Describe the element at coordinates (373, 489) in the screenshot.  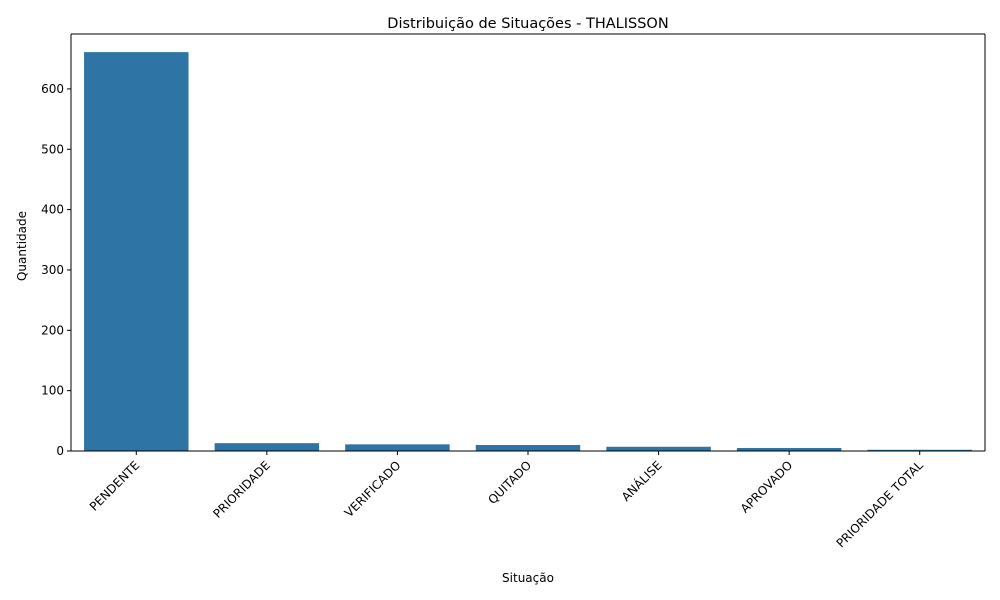
I see `x-tick-label: VERIFICADO` at that location.